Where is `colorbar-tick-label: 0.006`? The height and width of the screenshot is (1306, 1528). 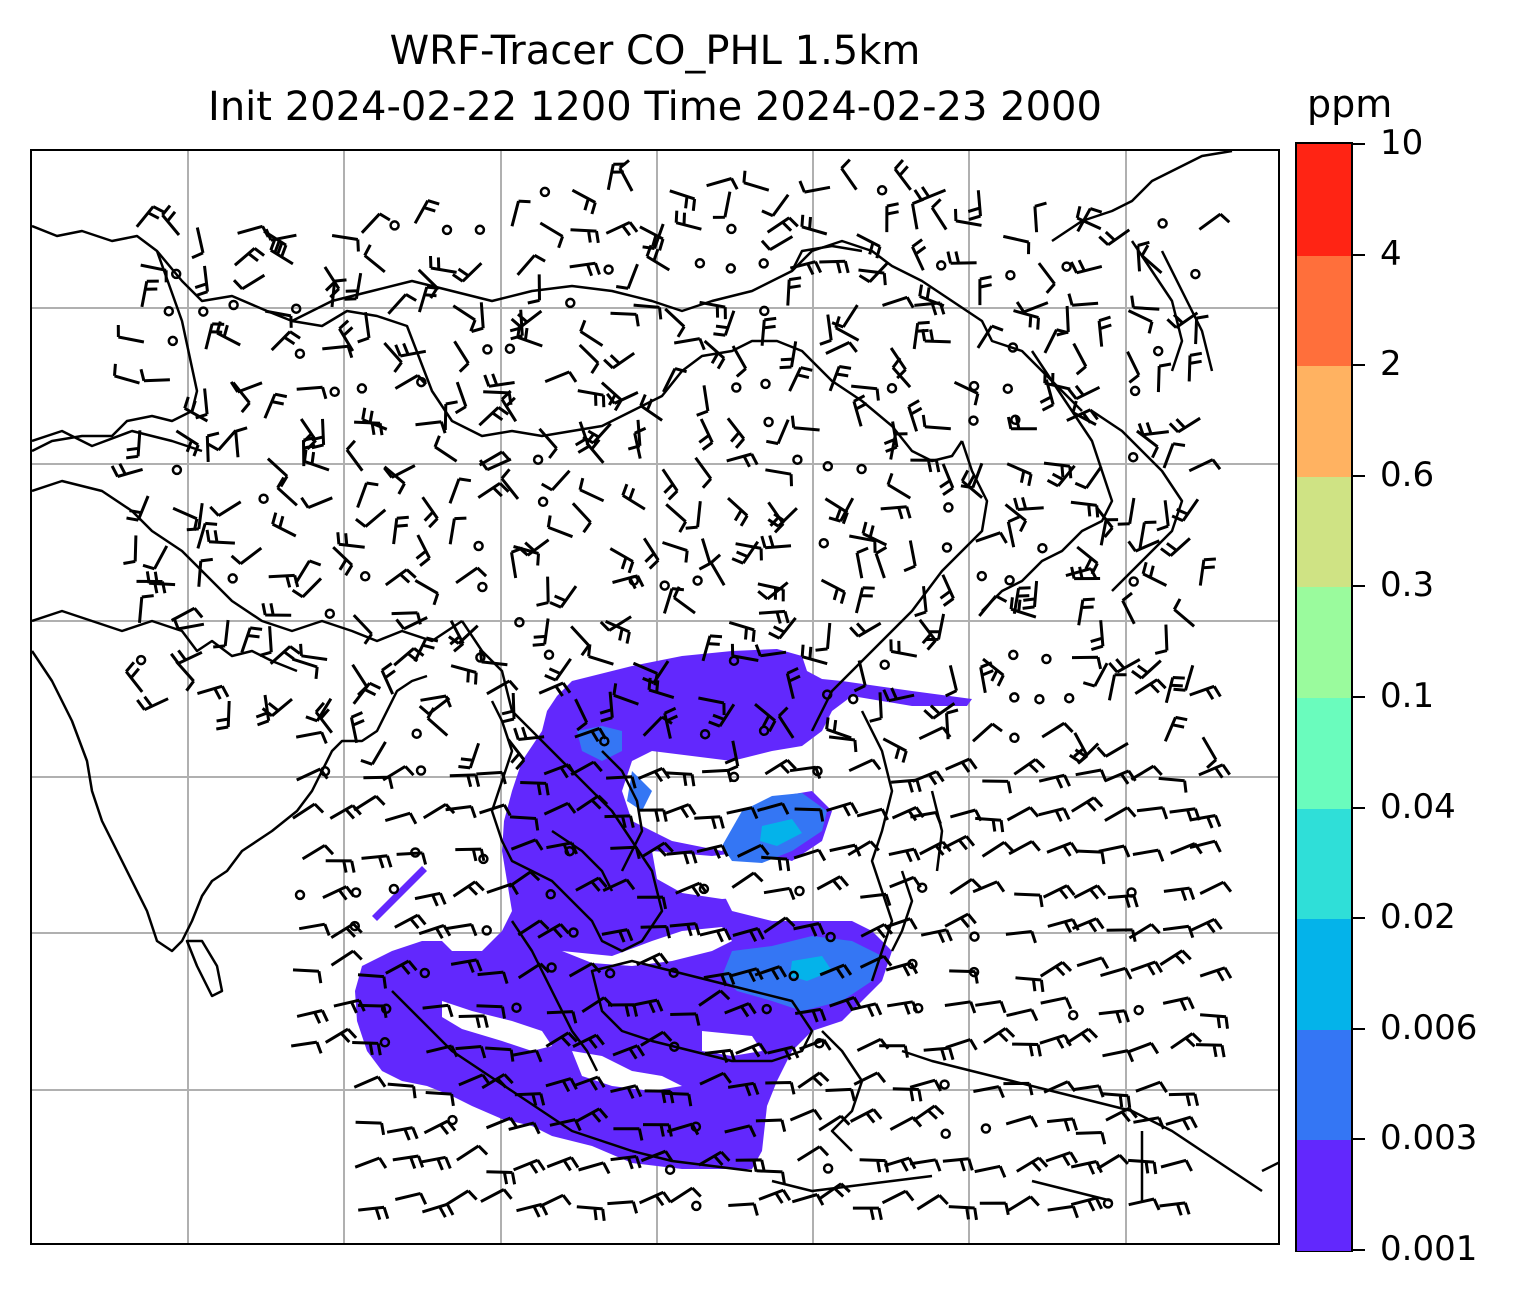 colorbar-tick-label: 0.006 is located at coordinates (1429, 1027).